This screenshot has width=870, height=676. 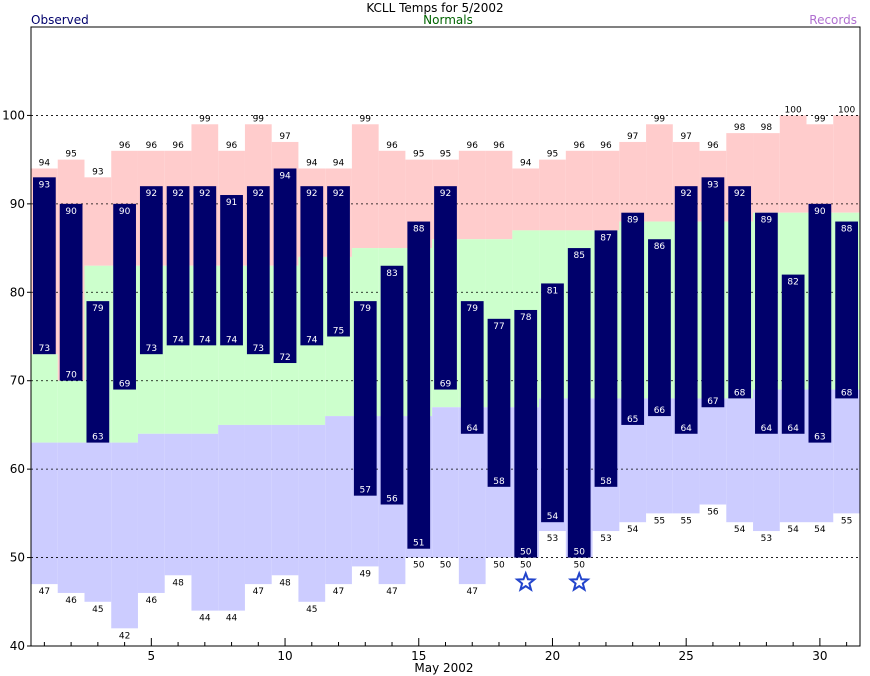 What do you see at coordinates (60, 20) in the screenshot?
I see `legend-observed: Observed` at bounding box center [60, 20].